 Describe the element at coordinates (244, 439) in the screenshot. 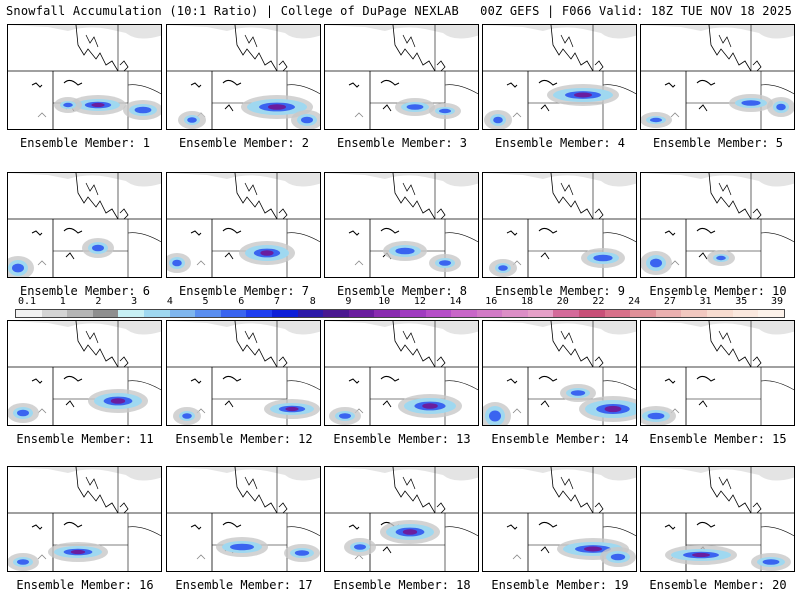

I see `ensemble-member-label: Ensemble Member: 12` at that location.